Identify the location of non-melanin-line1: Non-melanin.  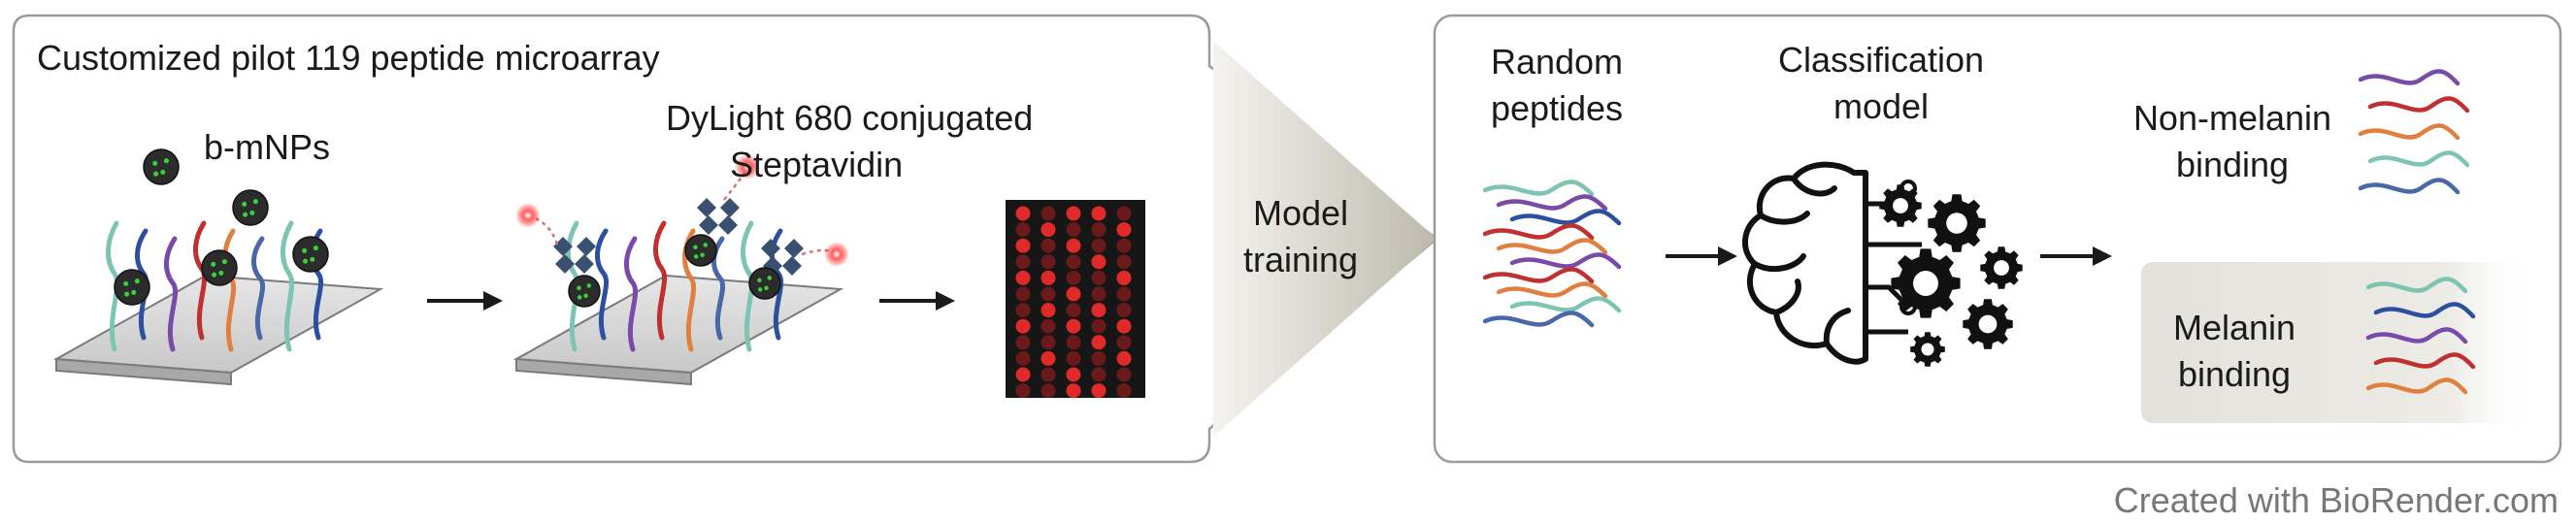
(2232, 118).